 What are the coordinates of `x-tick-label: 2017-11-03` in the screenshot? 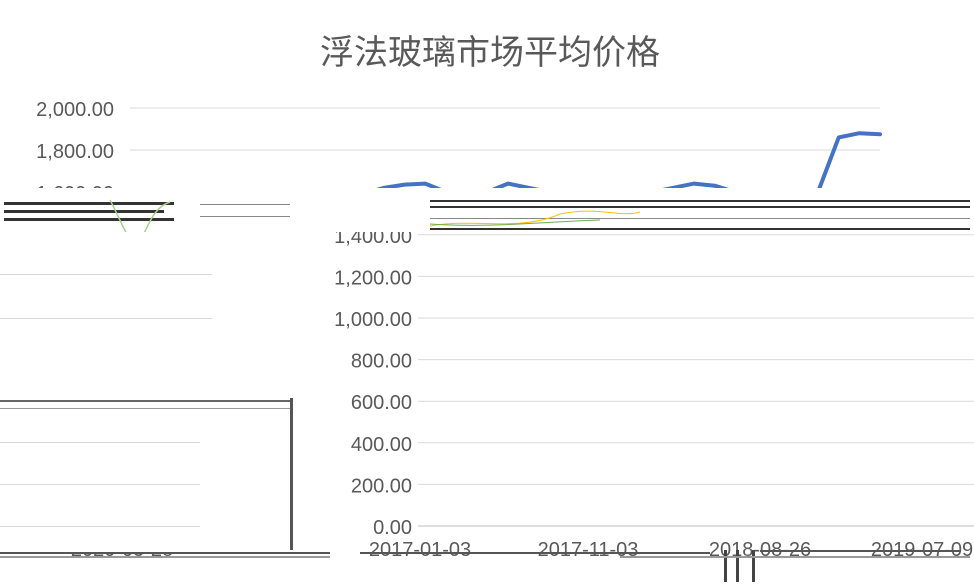 It's located at (588, 550).